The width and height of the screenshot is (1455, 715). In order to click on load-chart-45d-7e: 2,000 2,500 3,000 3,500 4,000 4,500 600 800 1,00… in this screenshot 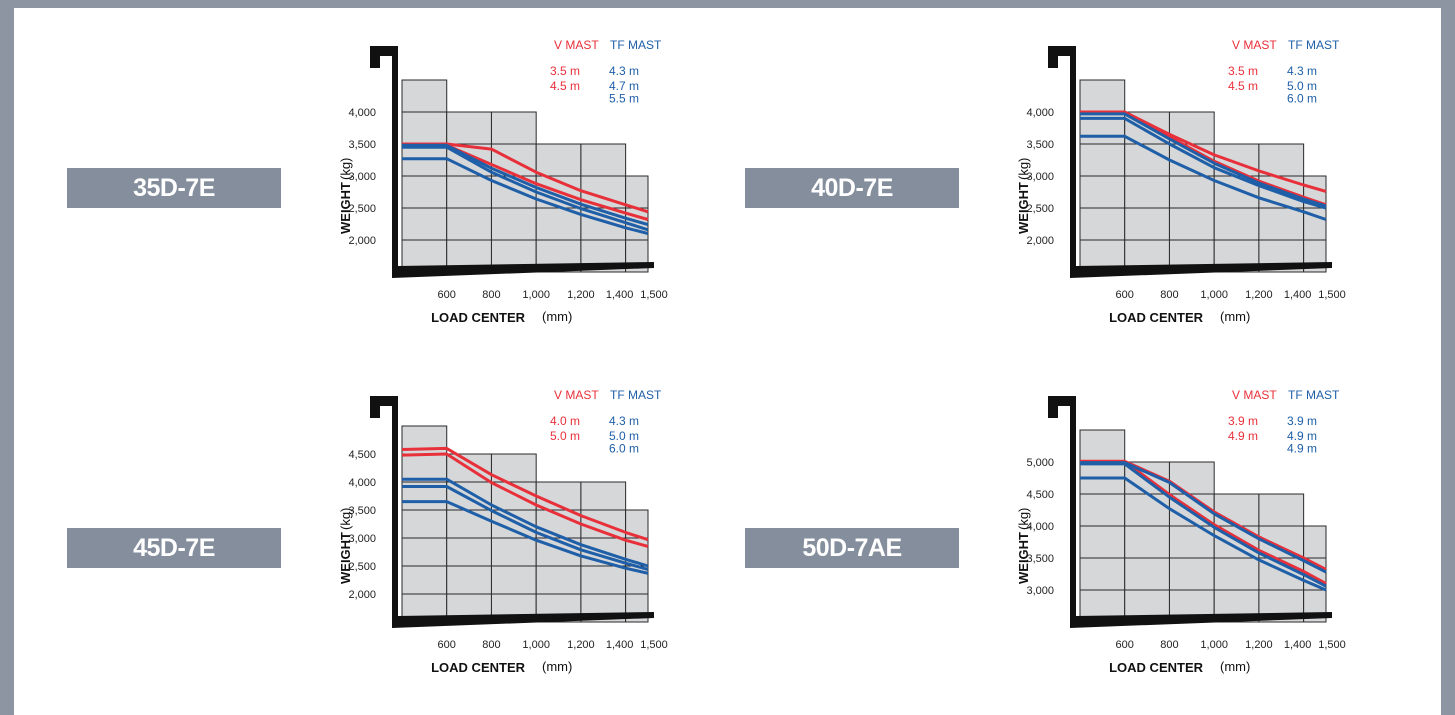, I will do `click(503, 531)`.